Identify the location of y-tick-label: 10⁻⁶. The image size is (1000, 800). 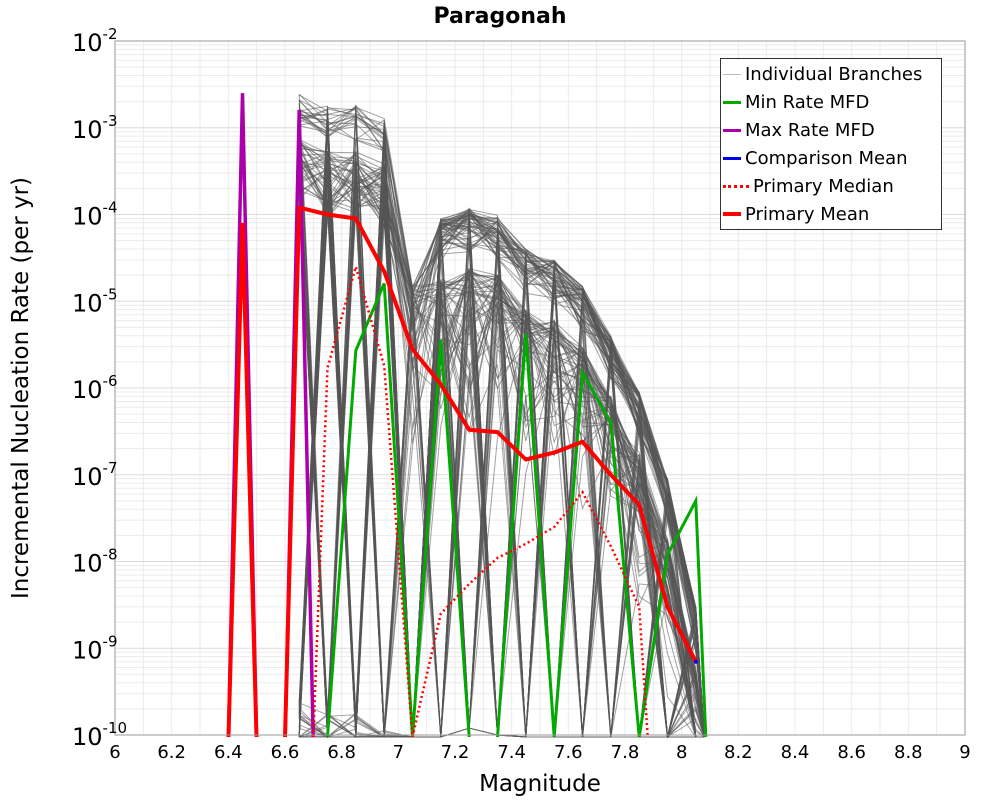
(95, 388).